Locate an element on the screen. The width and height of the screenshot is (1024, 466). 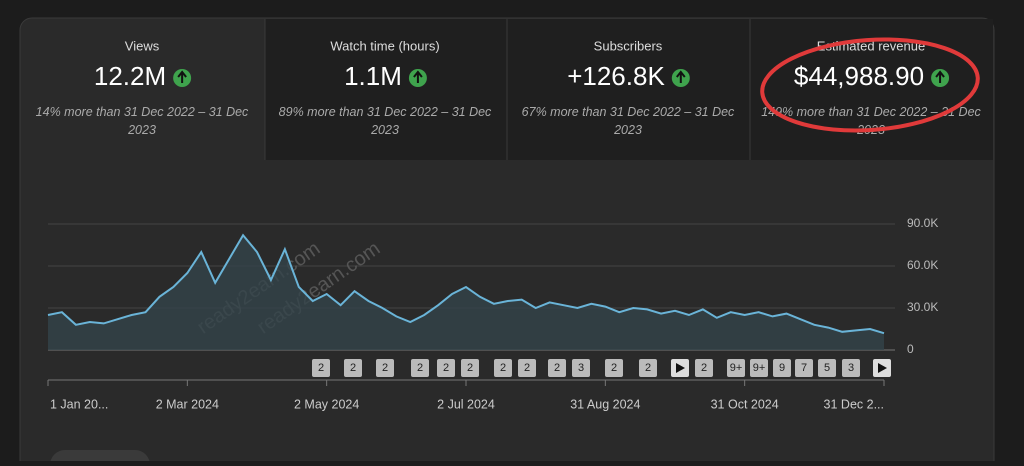
y-tick-label: 60.0K is located at coordinates (922, 265).